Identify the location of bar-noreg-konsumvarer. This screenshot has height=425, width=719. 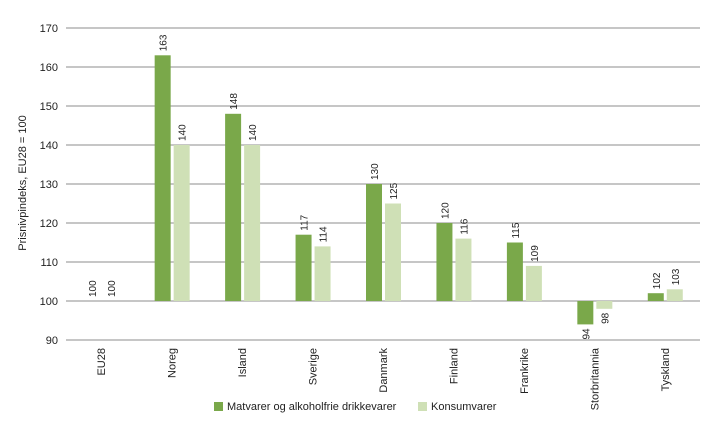
(181, 223).